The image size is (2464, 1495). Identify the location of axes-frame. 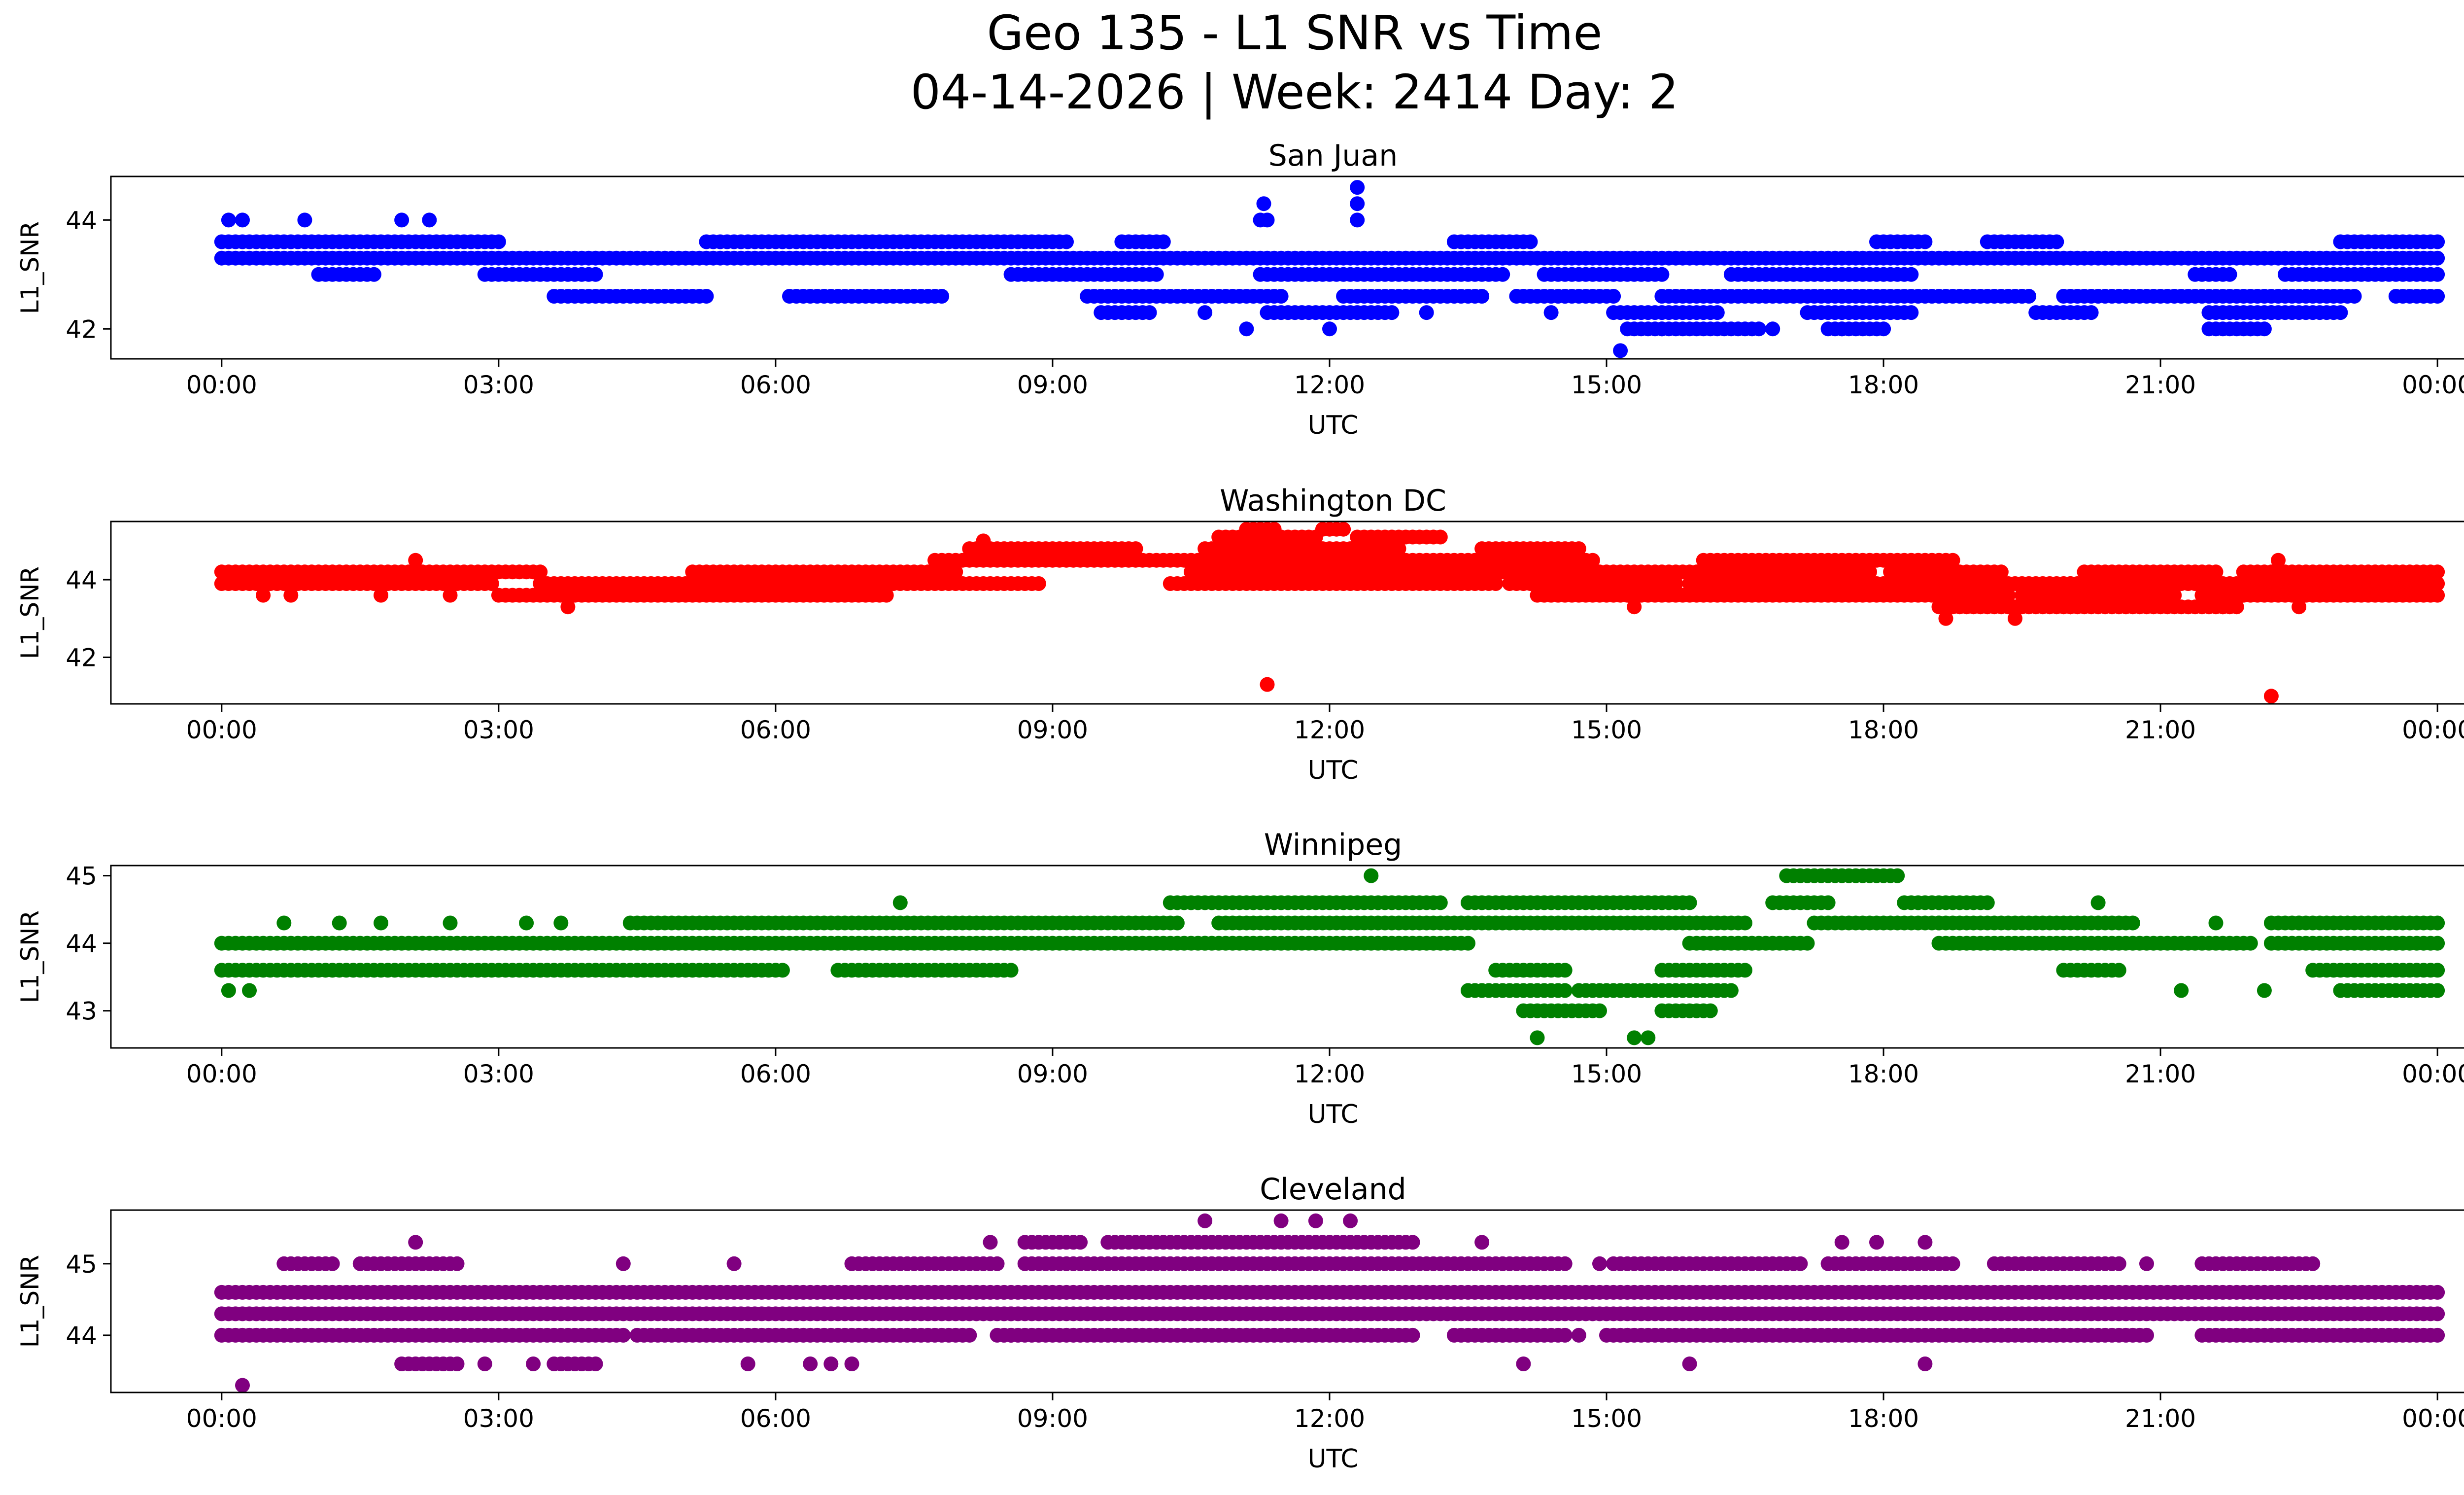
(1287, 613).